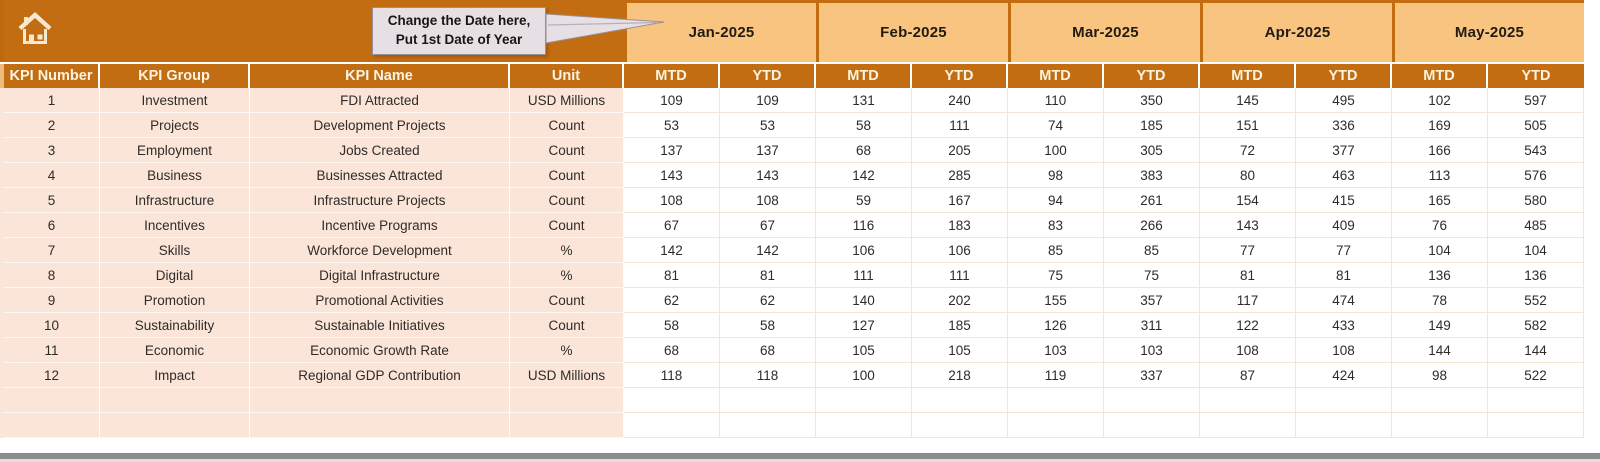 The image size is (1600, 462). What do you see at coordinates (1248, 200) in the screenshot?
I see `value-cell: 154` at bounding box center [1248, 200].